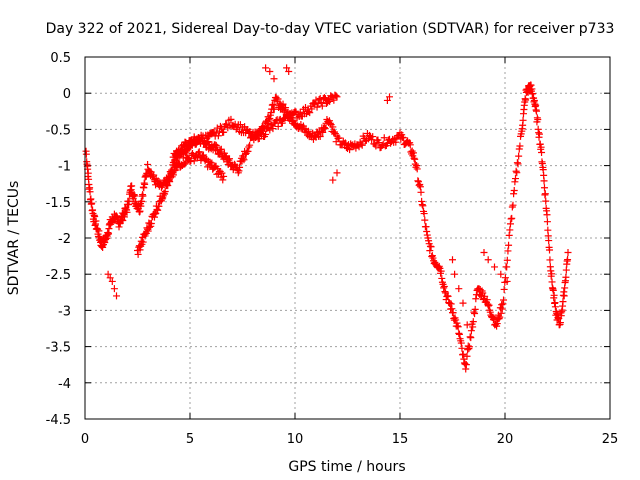 The image size is (640, 480). Describe the element at coordinates (58, 130) in the screenshot. I see `y-tick-label: -0.5` at that location.